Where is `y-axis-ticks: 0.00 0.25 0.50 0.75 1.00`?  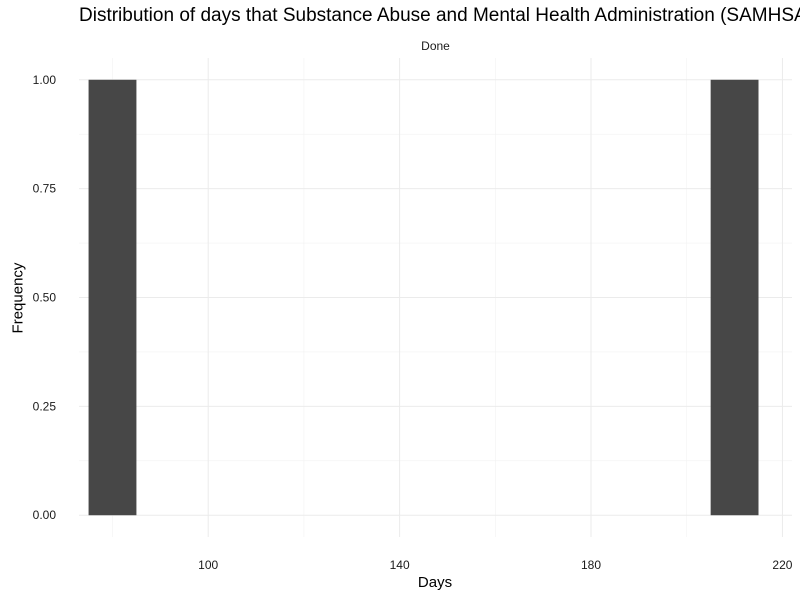 y-axis-ticks: 0.00 0.25 0.50 0.75 1.00 is located at coordinates (45, 297).